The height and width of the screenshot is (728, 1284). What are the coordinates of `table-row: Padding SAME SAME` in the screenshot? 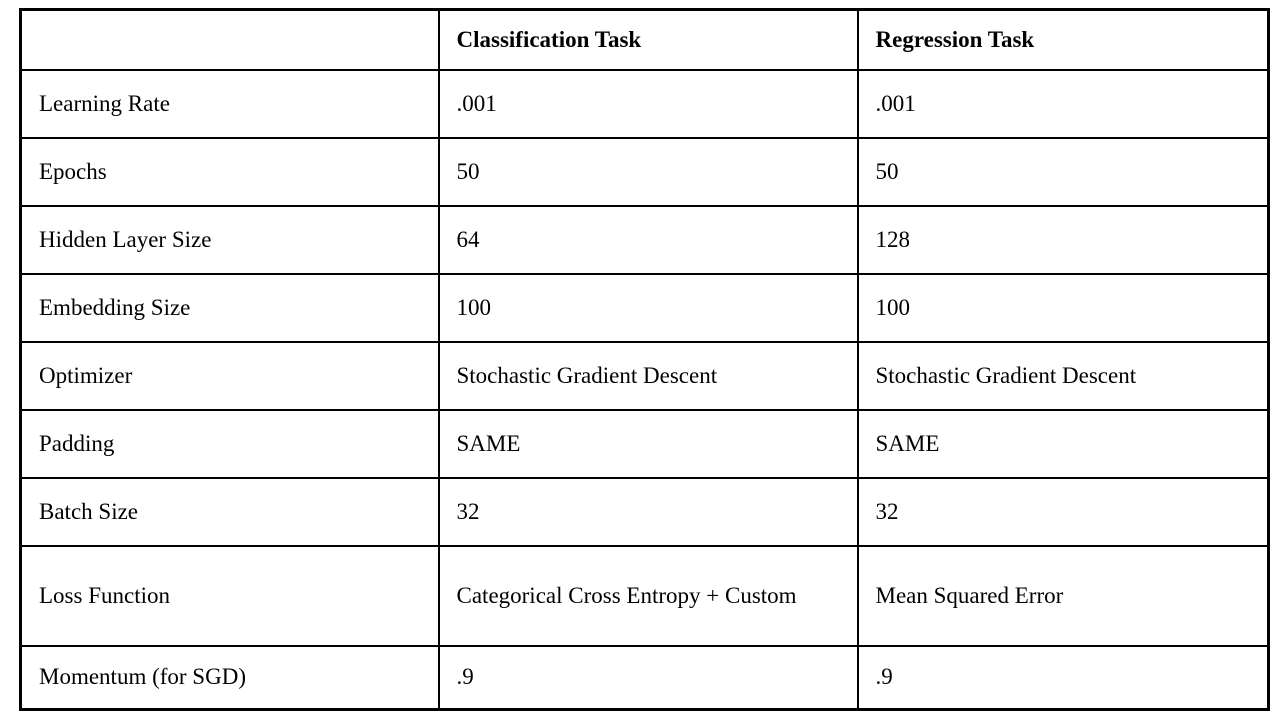 It's located at (644, 444).